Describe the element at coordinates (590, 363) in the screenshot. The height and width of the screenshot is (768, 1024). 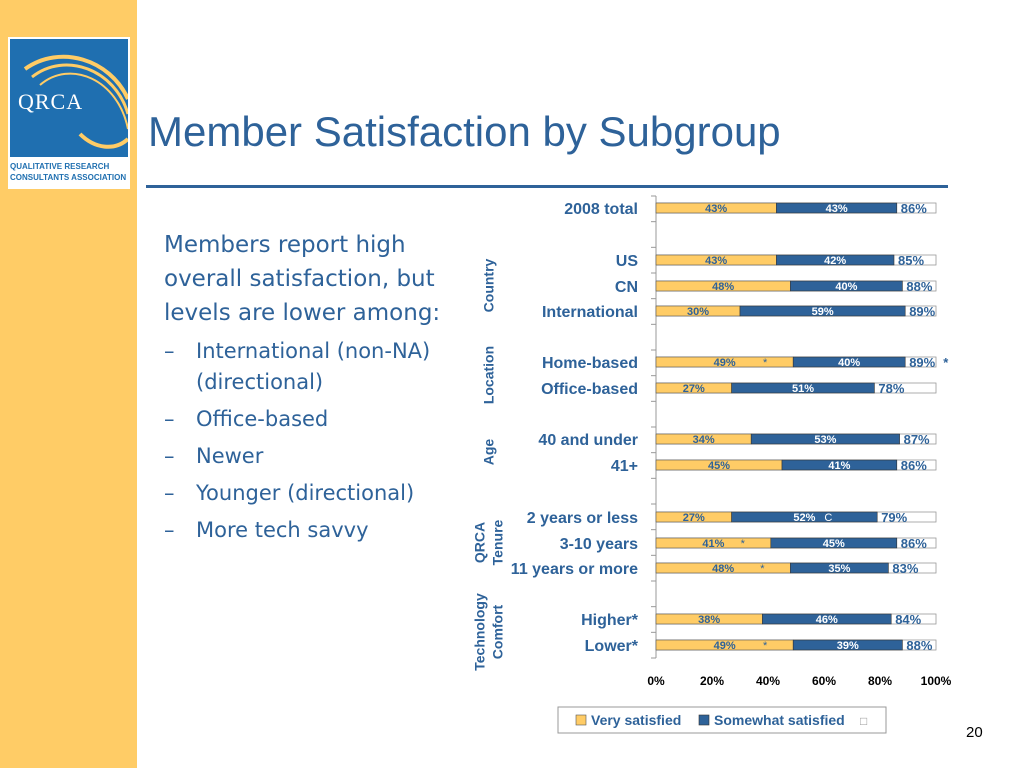
I see `category-label: Home-based` at that location.